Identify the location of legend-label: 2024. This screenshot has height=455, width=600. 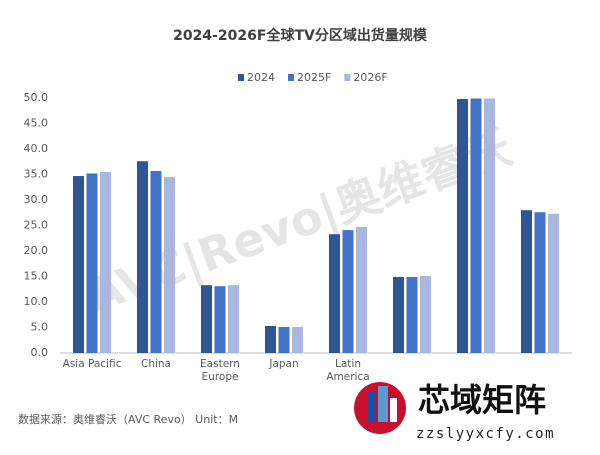
(261, 77).